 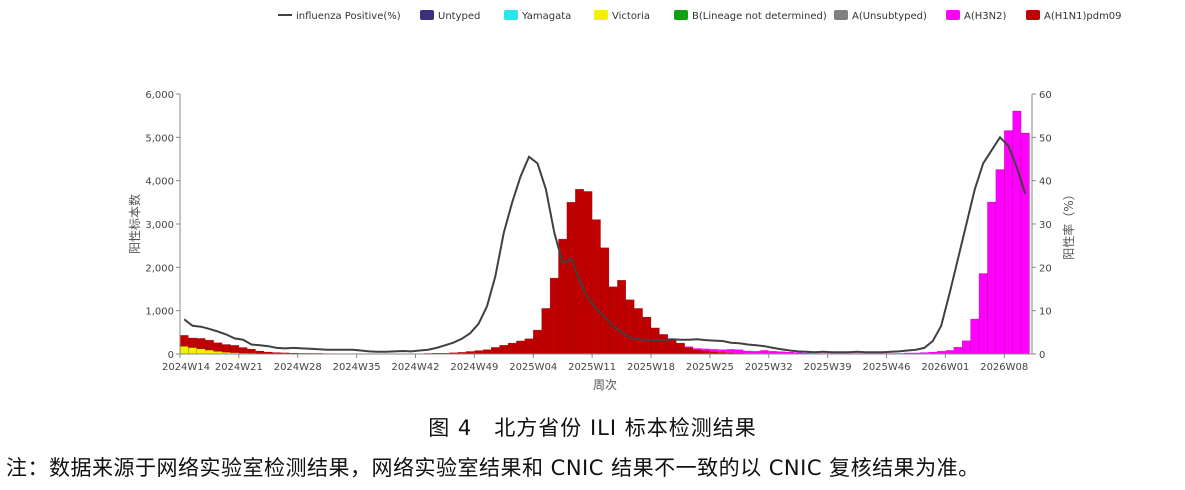 What do you see at coordinates (605, 385) in the screenshot?
I see `x-axis-label: 周次` at bounding box center [605, 385].